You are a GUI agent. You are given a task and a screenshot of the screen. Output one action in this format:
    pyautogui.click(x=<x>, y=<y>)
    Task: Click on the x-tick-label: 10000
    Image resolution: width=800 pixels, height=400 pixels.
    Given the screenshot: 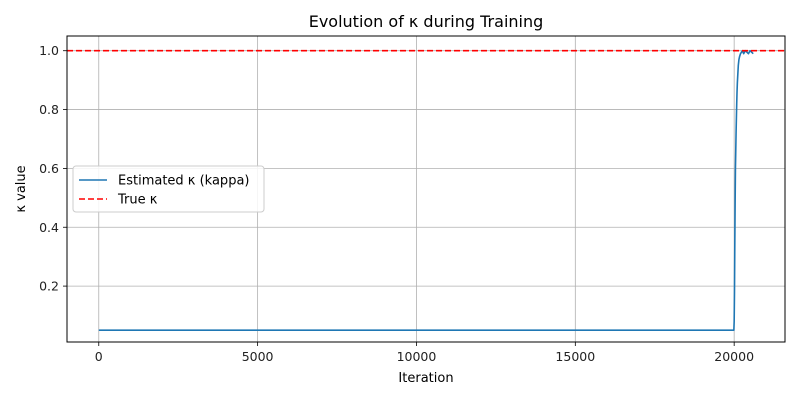 What is the action you would take?
    pyautogui.click(x=417, y=356)
    